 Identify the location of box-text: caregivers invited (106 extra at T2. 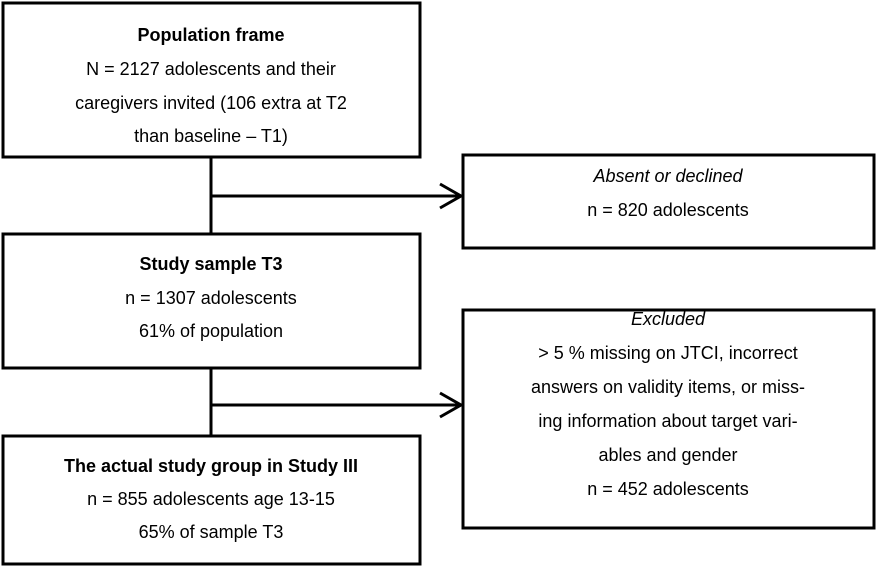
(211, 103).